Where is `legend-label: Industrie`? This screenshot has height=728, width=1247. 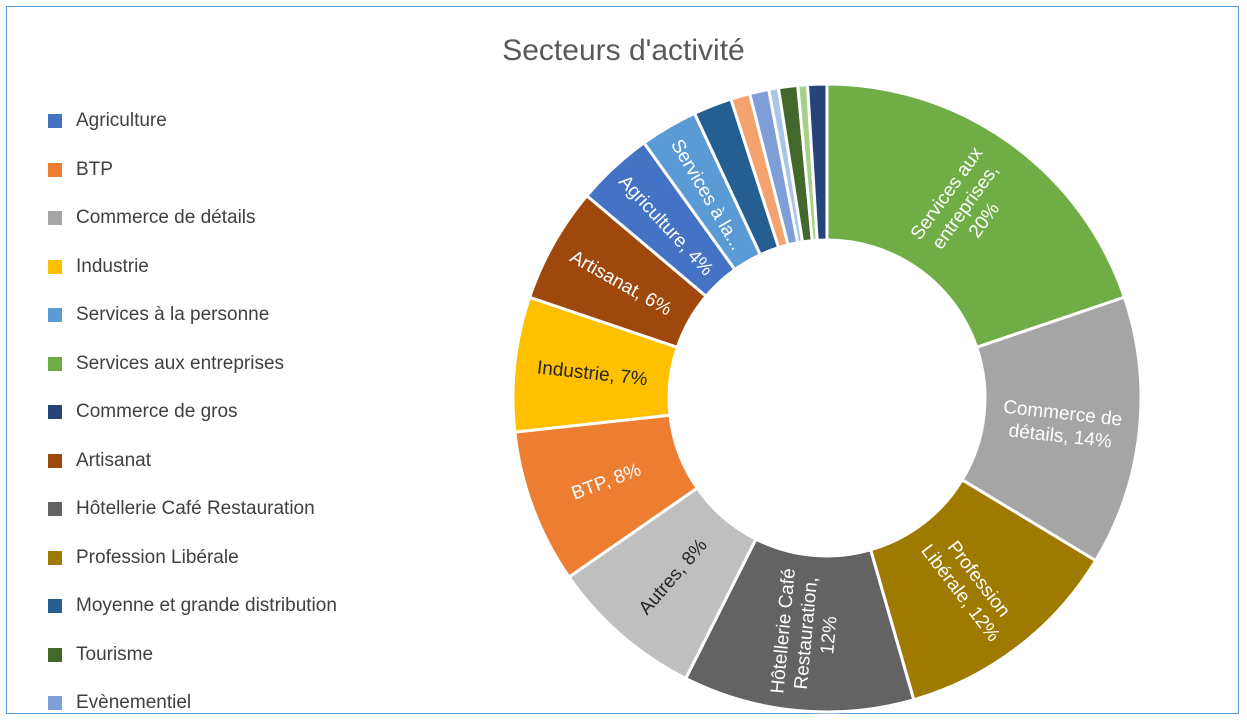 legend-label: Industrie is located at coordinates (112, 266).